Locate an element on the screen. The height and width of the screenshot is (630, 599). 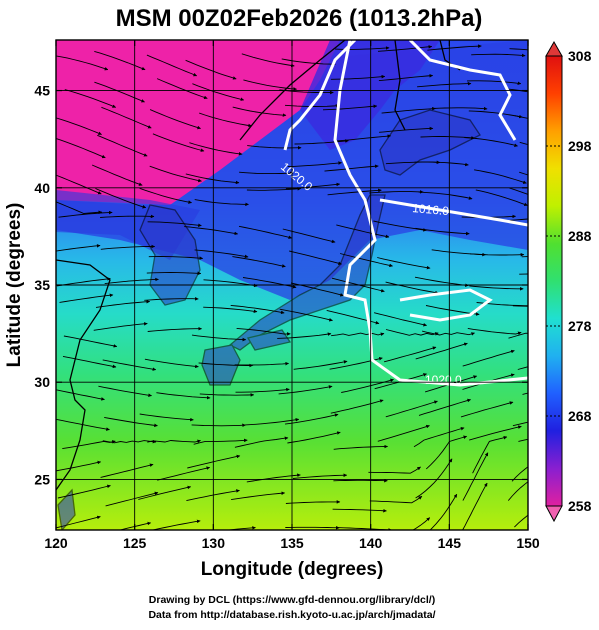
x-axis-label: Longitude (degrees) is located at coordinates (292, 569).